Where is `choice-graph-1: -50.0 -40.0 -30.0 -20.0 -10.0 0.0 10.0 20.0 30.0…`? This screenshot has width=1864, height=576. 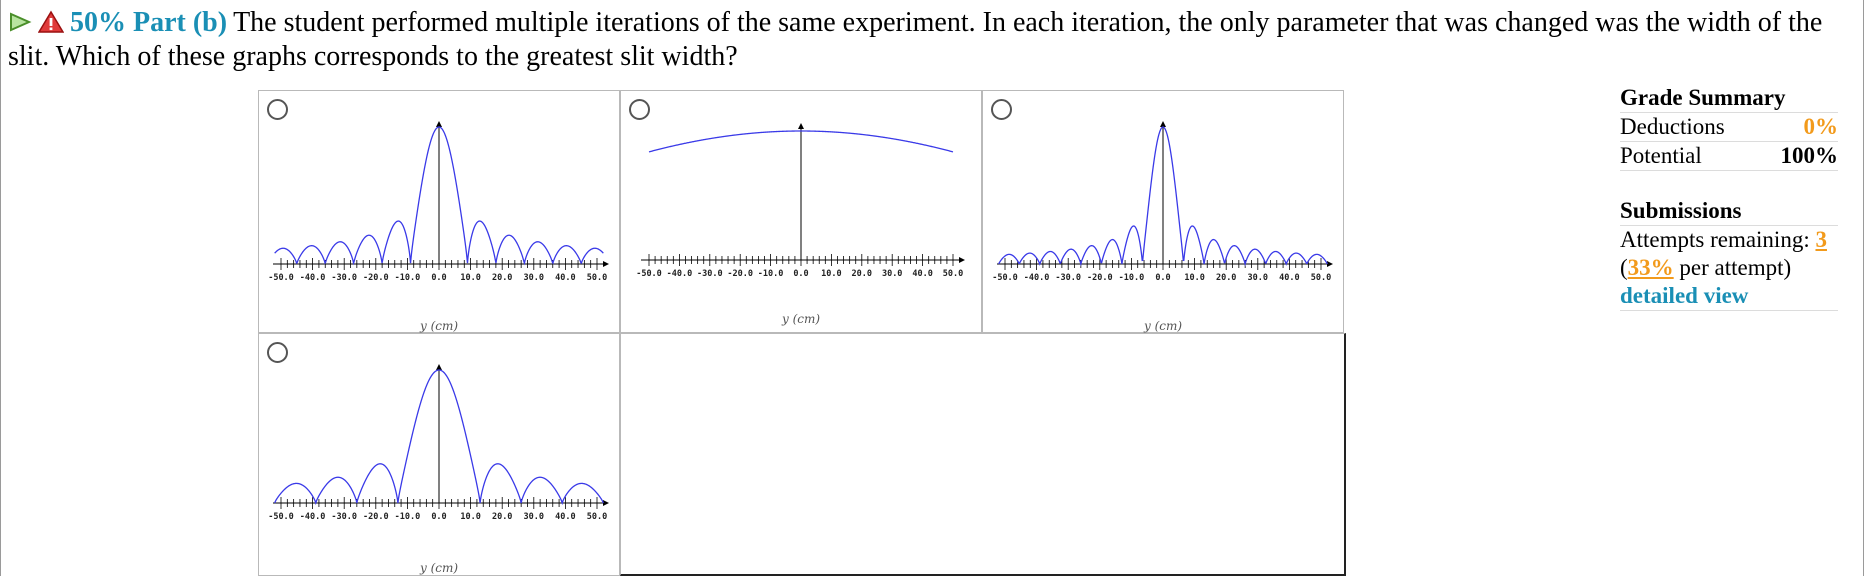
choice-graph-1: -50.0 -40.0 -30.0 -20.0 -10.0 0.0 10.0 20.0 30.0… is located at coordinates (439, 211).